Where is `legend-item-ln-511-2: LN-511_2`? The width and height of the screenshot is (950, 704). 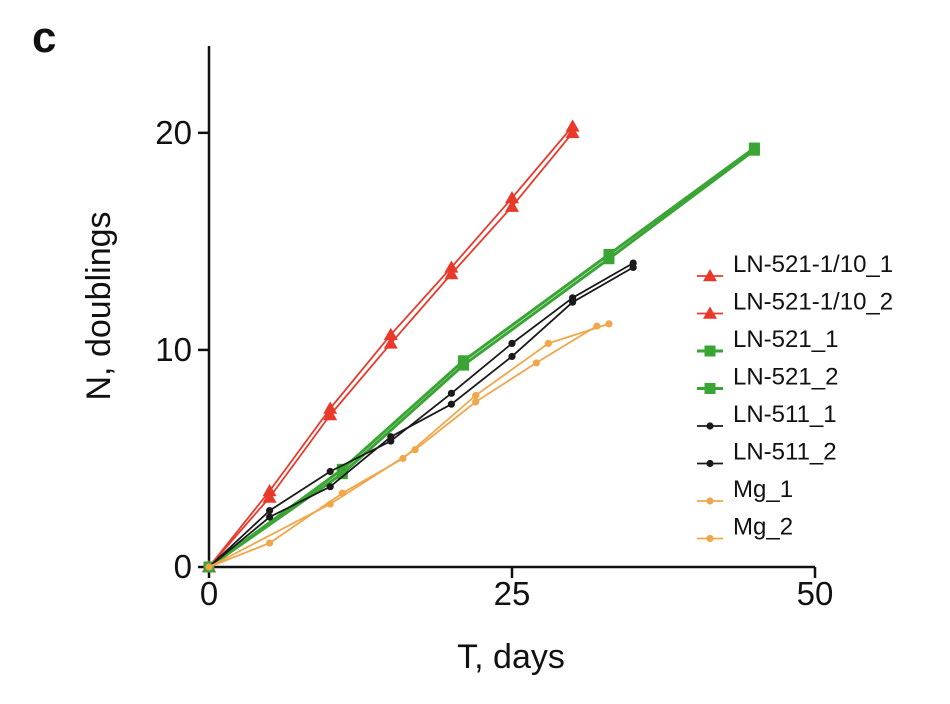 legend-item-ln-511-2: LN-511_2 is located at coordinates (767, 453).